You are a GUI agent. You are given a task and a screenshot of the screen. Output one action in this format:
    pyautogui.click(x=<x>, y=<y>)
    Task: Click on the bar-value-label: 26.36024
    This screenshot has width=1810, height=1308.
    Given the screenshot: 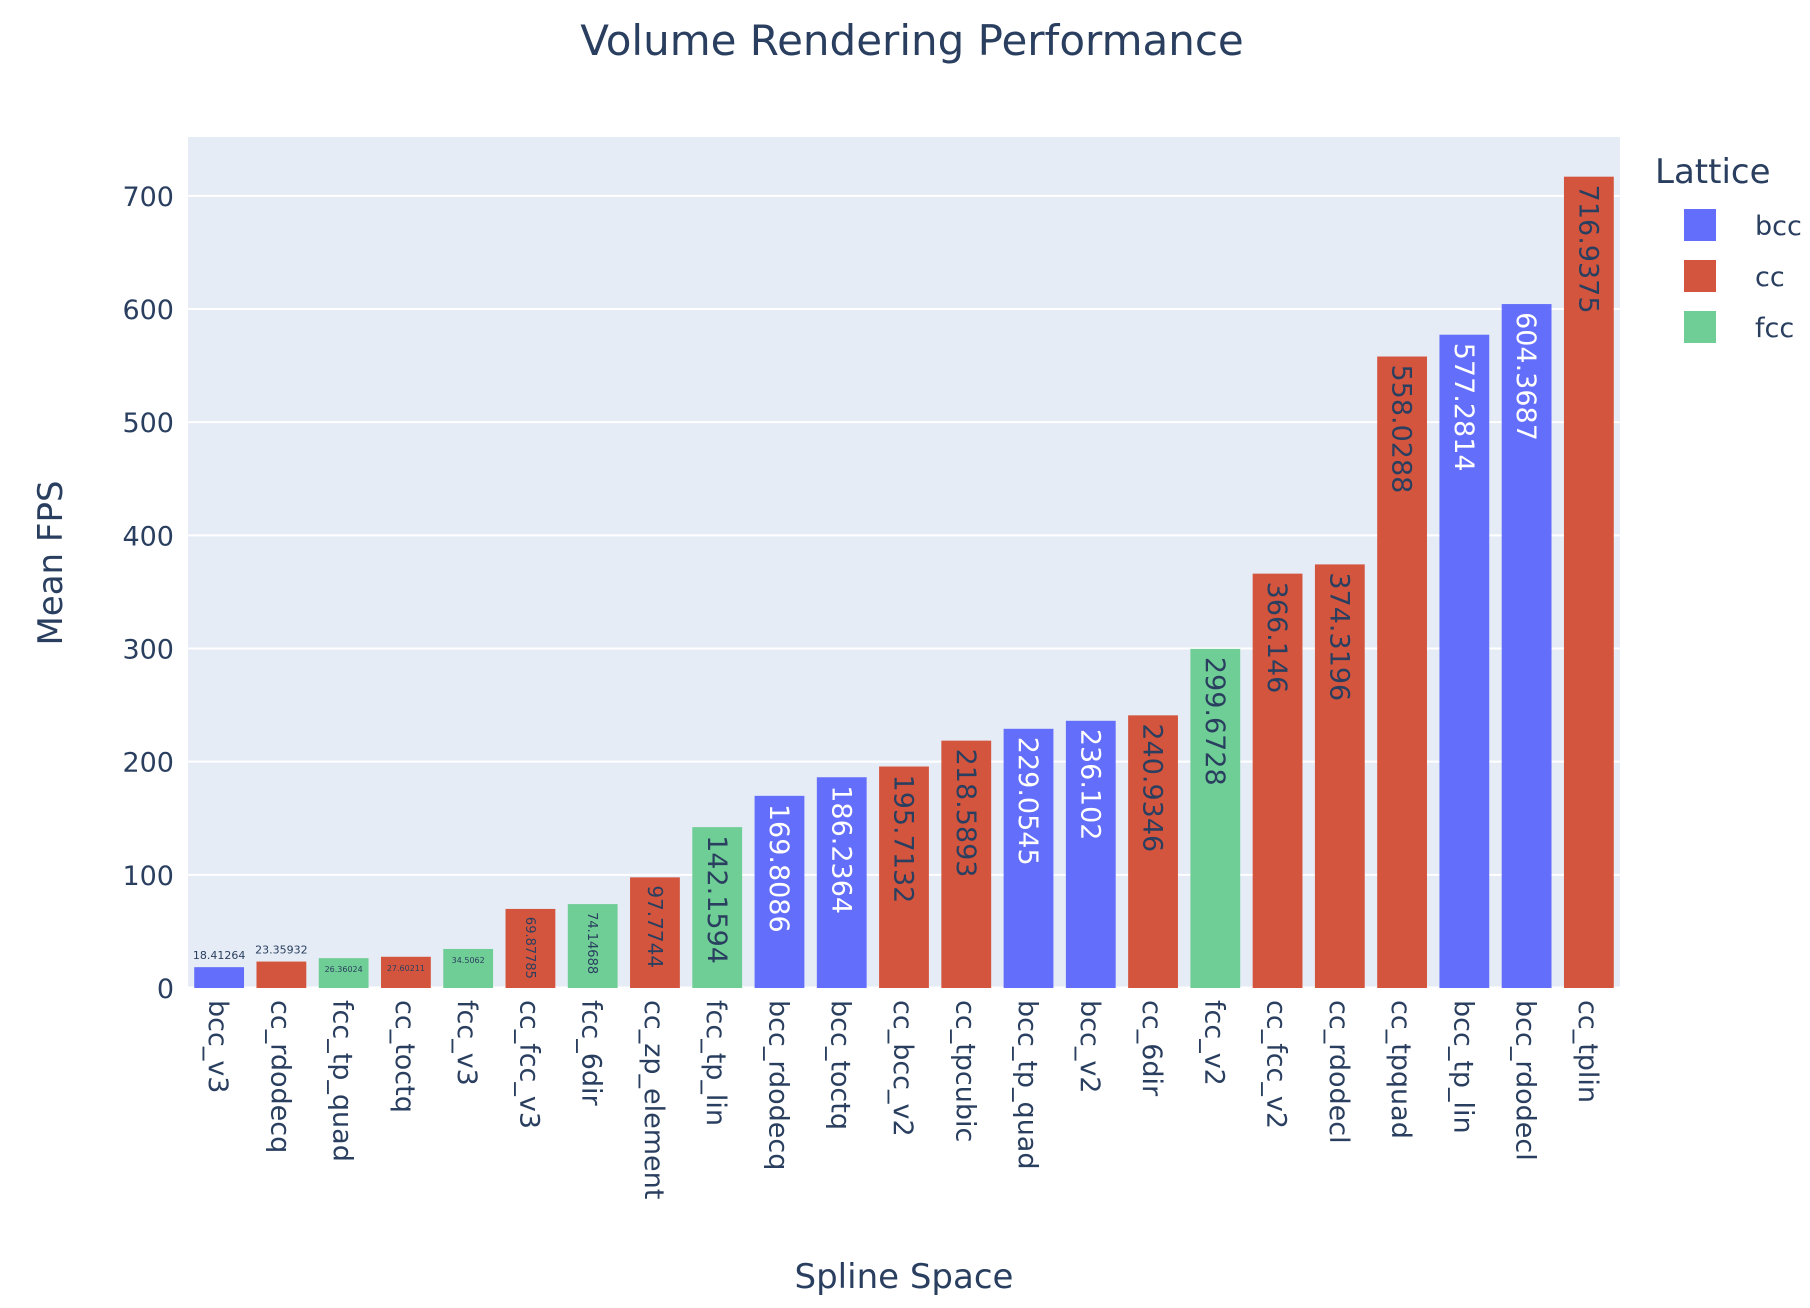 What is the action you would take?
    pyautogui.click(x=344, y=969)
    